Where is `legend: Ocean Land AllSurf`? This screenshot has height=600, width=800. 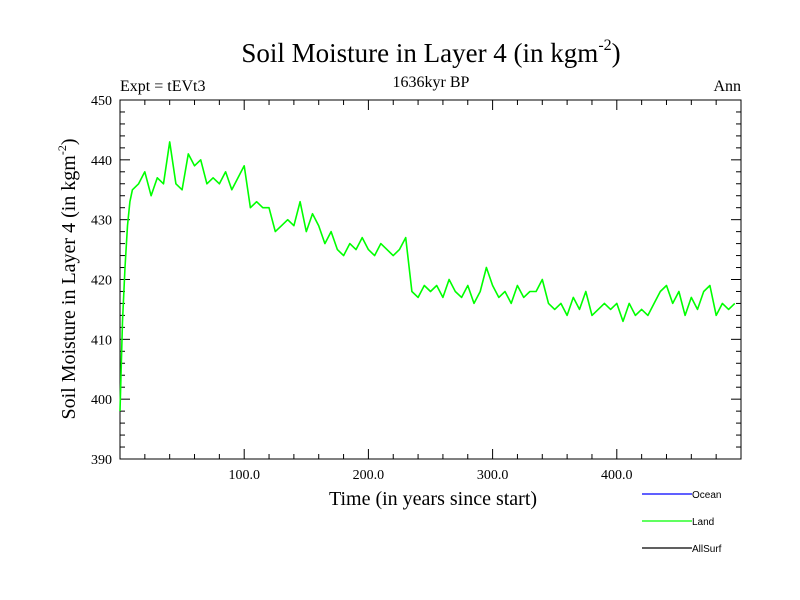
legend: Ocean Land AllSurf is located at coordinates (682, 522).